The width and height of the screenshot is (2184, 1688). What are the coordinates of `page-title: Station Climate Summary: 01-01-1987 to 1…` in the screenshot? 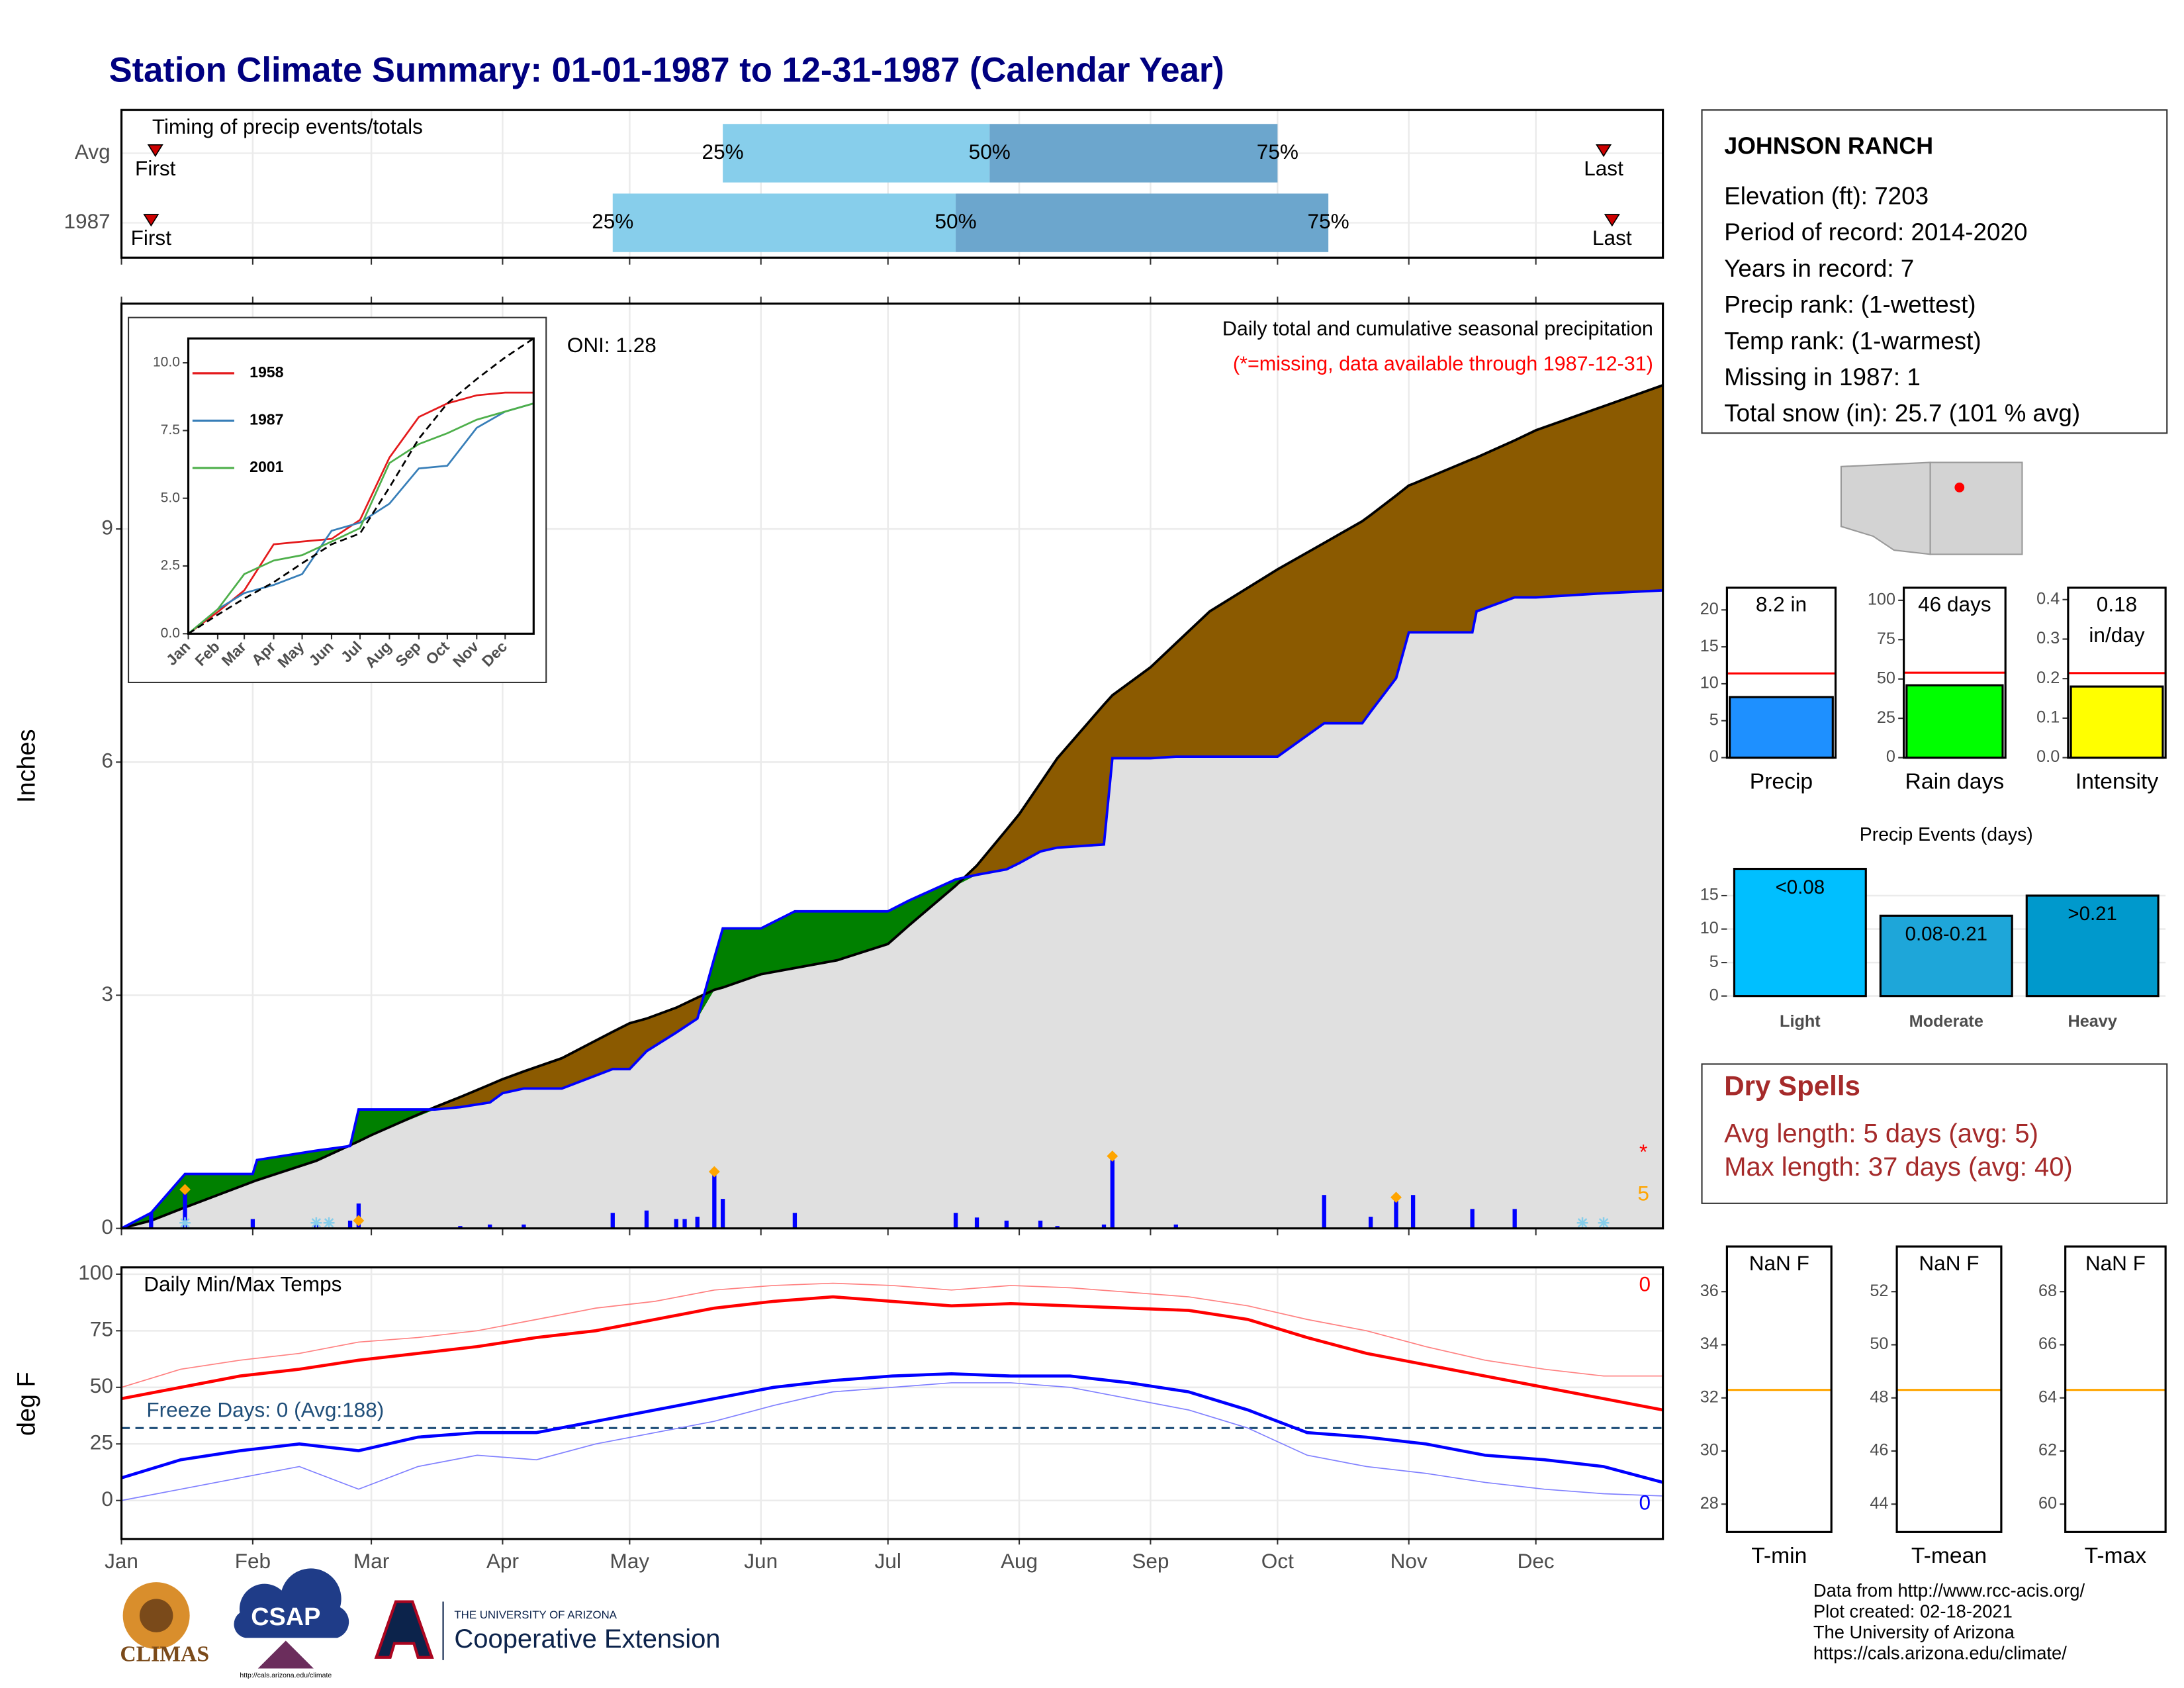 It's located at (666, 69).